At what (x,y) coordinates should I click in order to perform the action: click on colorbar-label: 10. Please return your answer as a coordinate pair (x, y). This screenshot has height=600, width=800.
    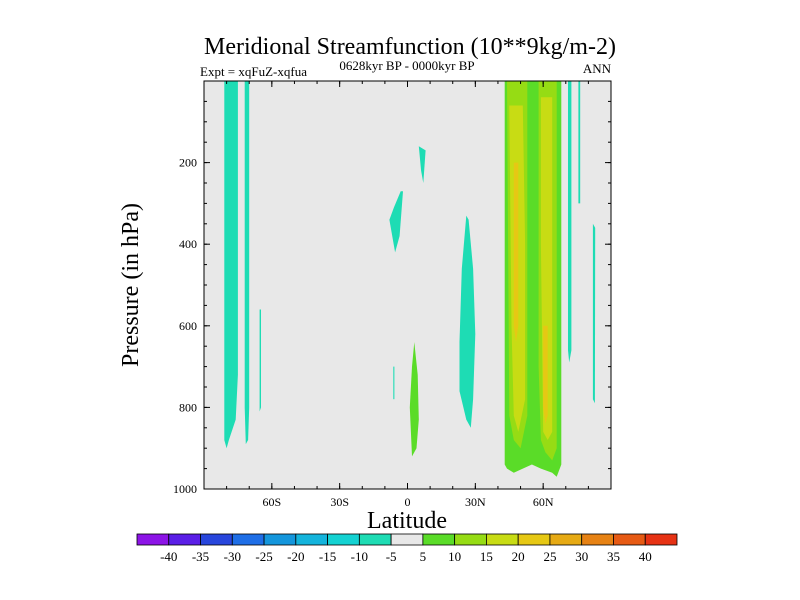
    Looking at the image, I should click on (454, 556).